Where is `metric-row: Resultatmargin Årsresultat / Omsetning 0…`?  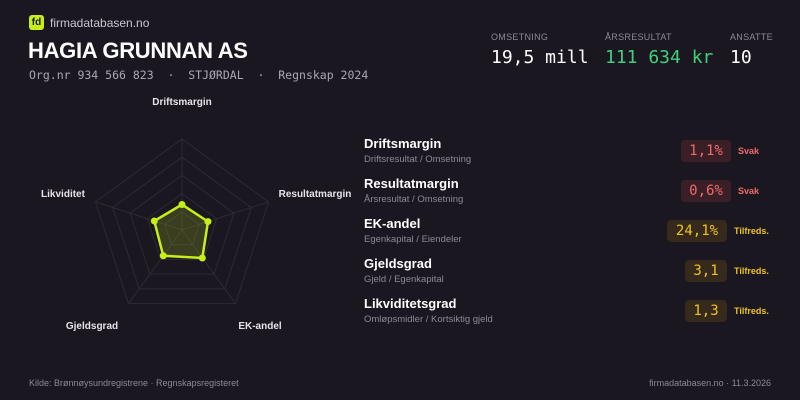
metric-row: Resultatmargin Årsresultat / Omsetning 0… is located at coordinates (574, 196).